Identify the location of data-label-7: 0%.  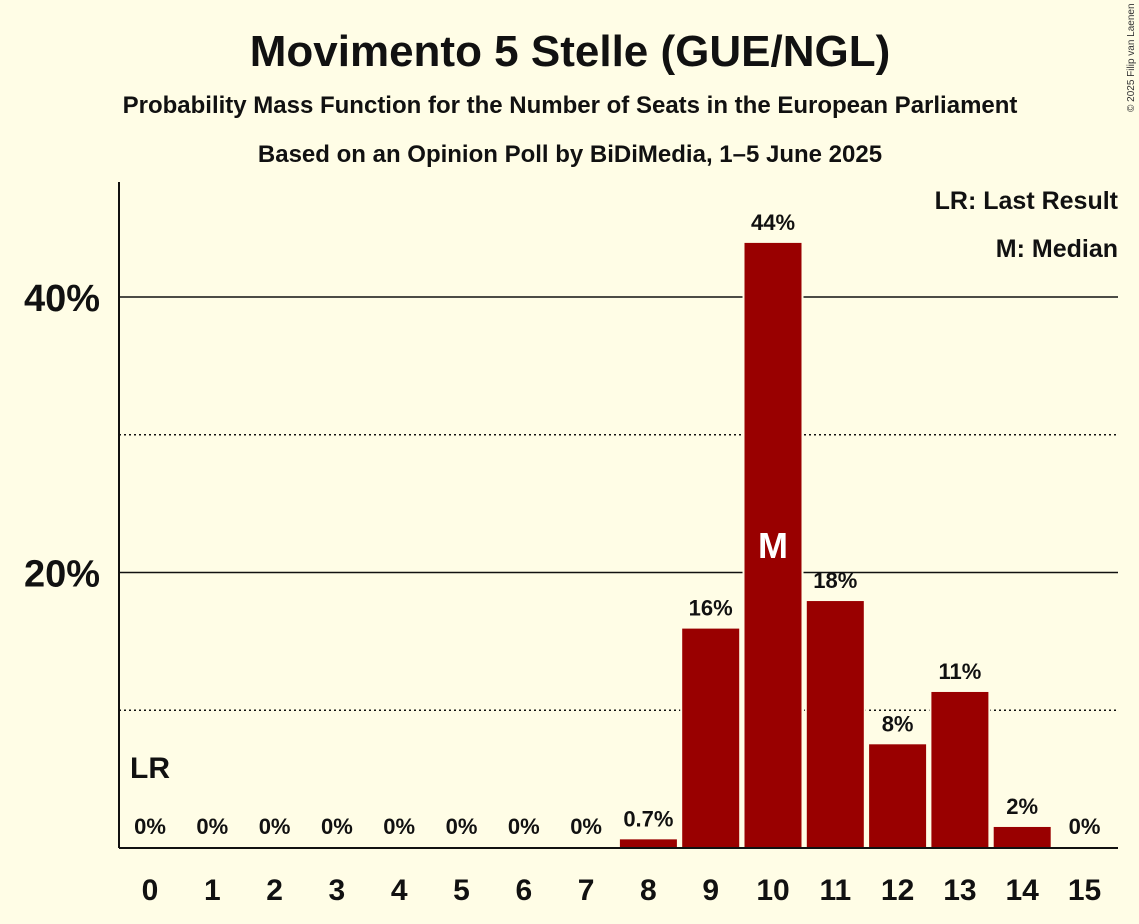
(586, 826).